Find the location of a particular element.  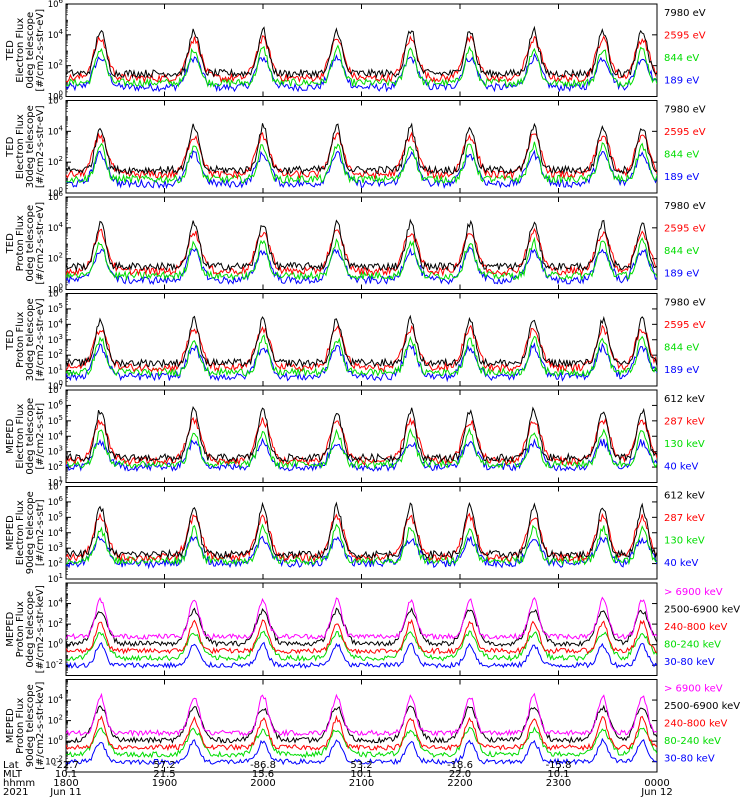

x-tick-label: 2200 is located at coordinates (459, 783).